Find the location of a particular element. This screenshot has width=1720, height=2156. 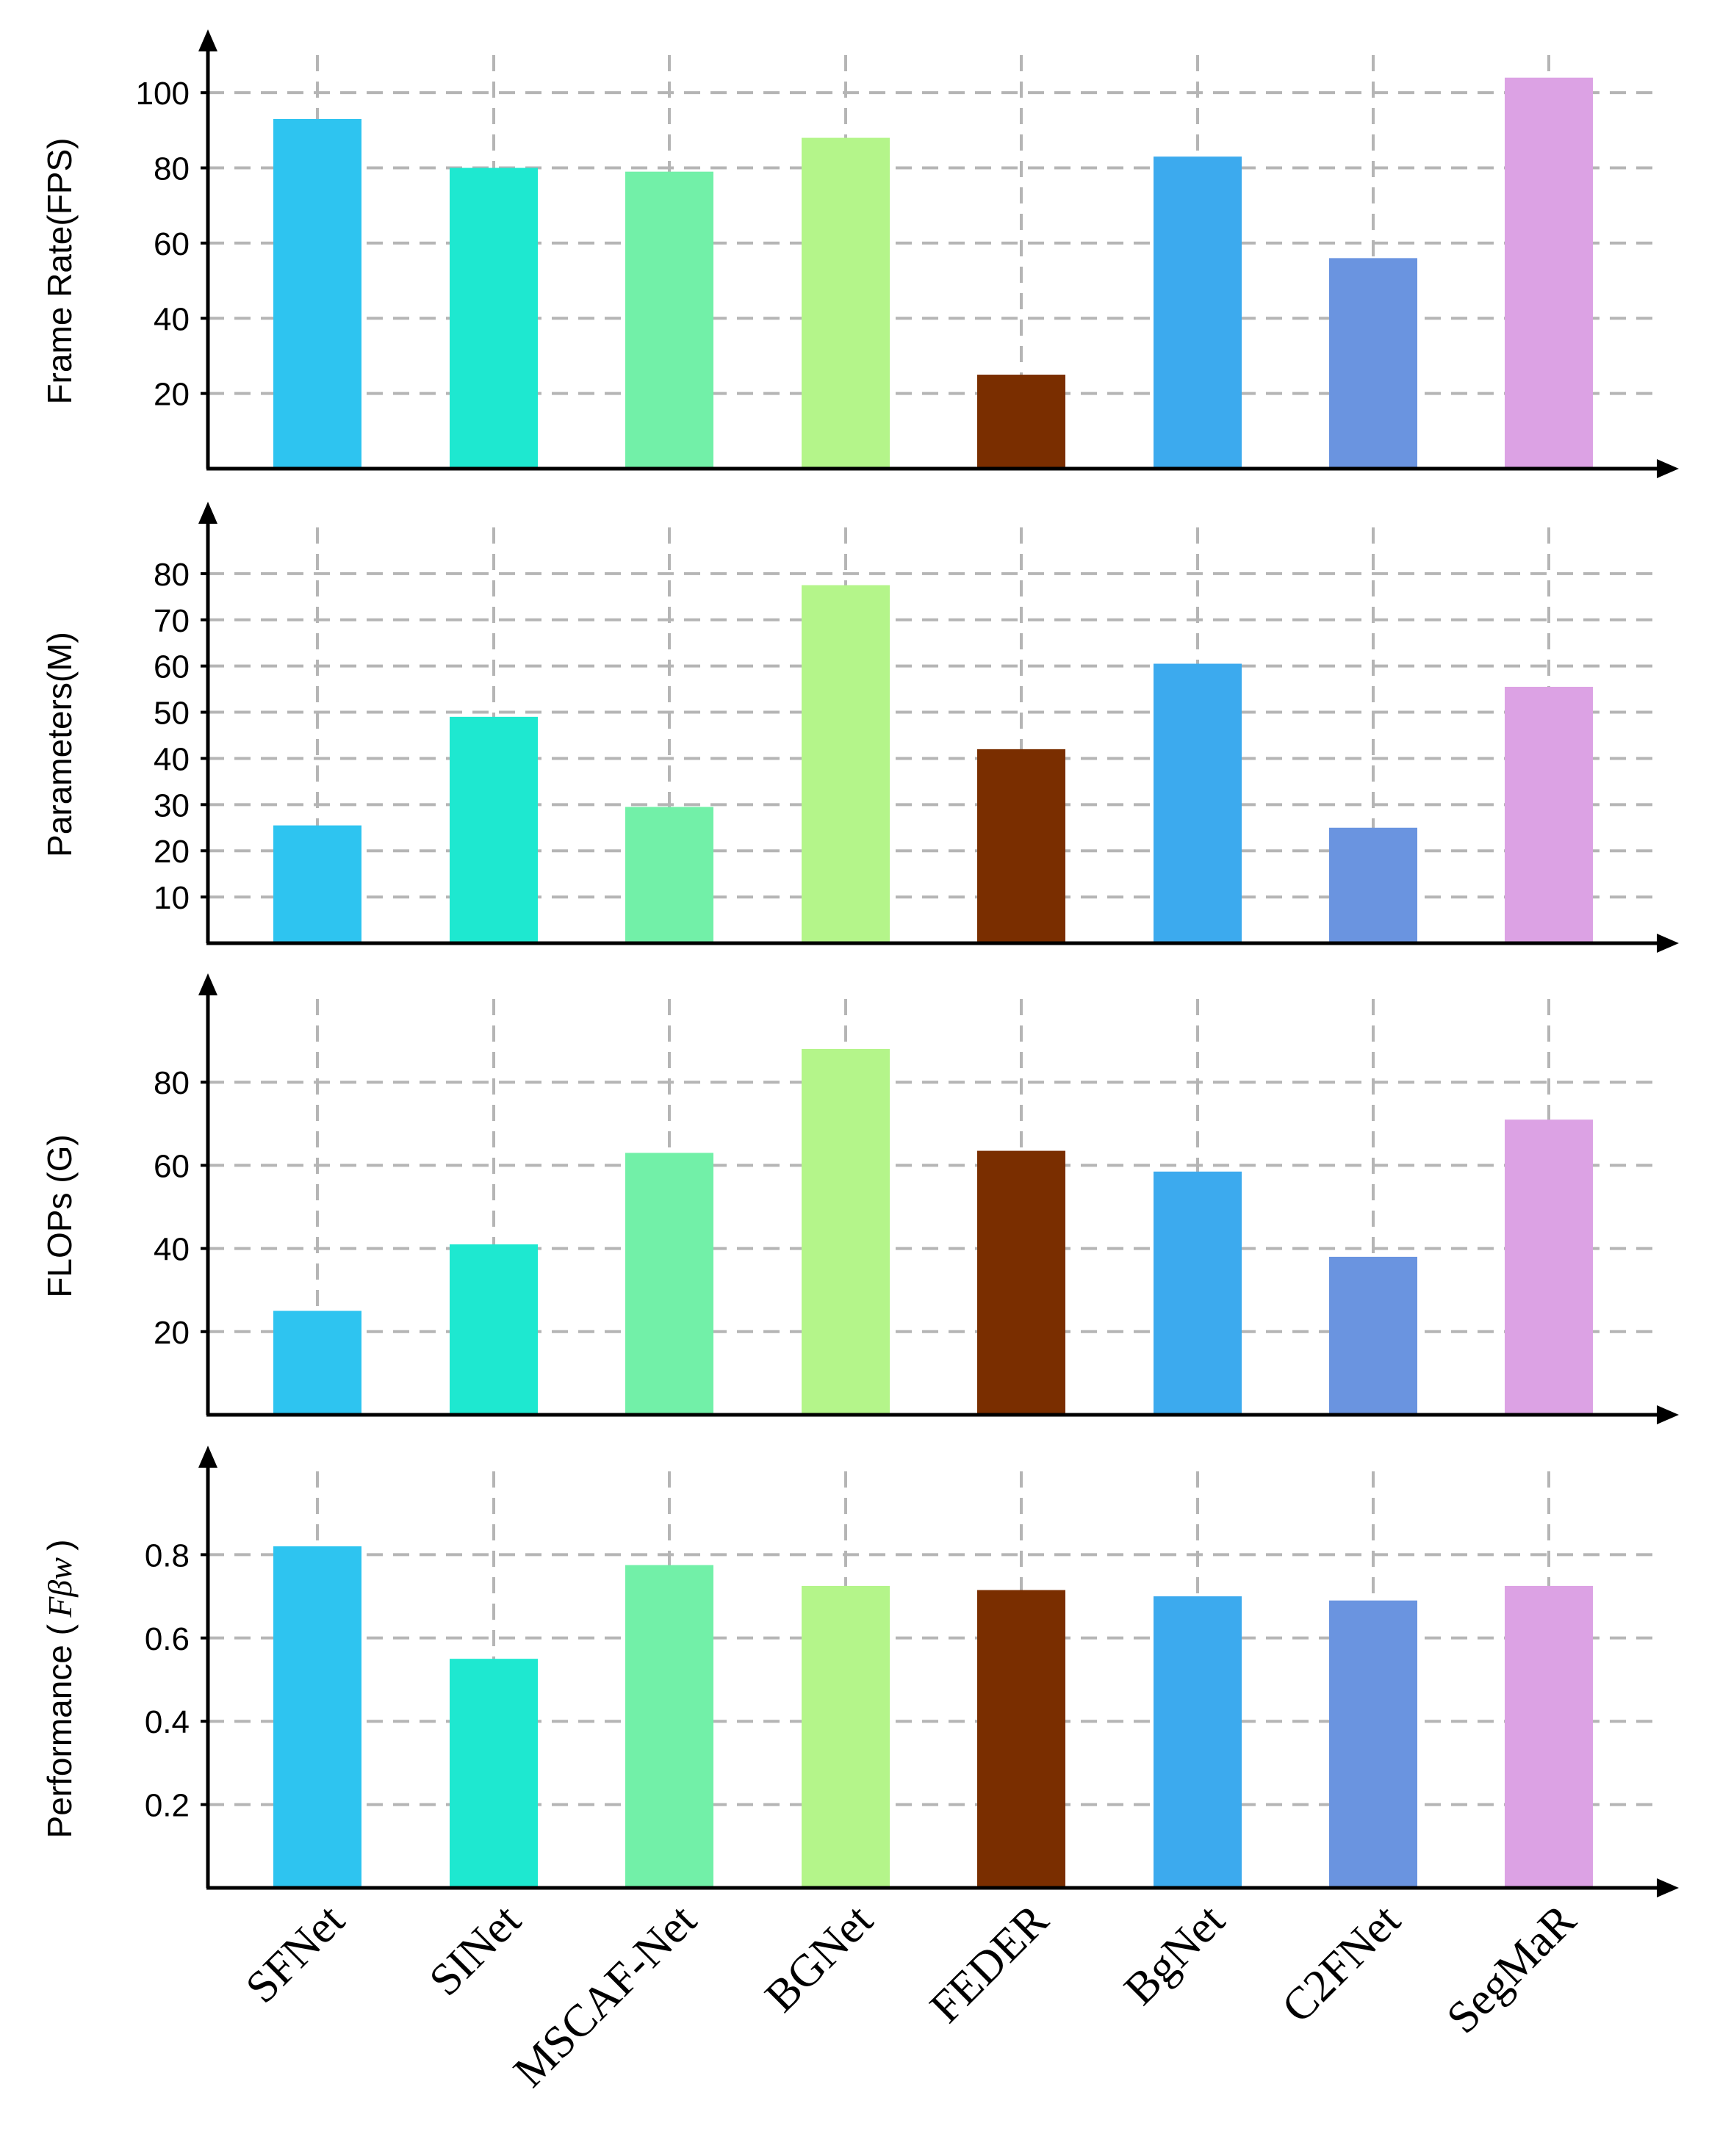

x-tick-label-segmar: SegMaR is located at coordinates (1511, 1968).